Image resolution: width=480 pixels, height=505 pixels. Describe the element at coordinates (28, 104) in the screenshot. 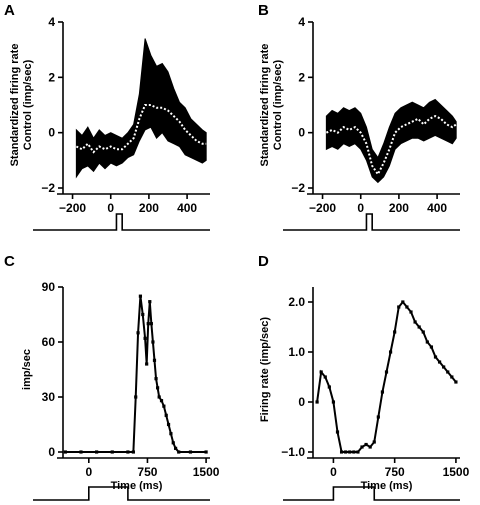

I see `y-axis-label: Control (imp/sec)` at that location.